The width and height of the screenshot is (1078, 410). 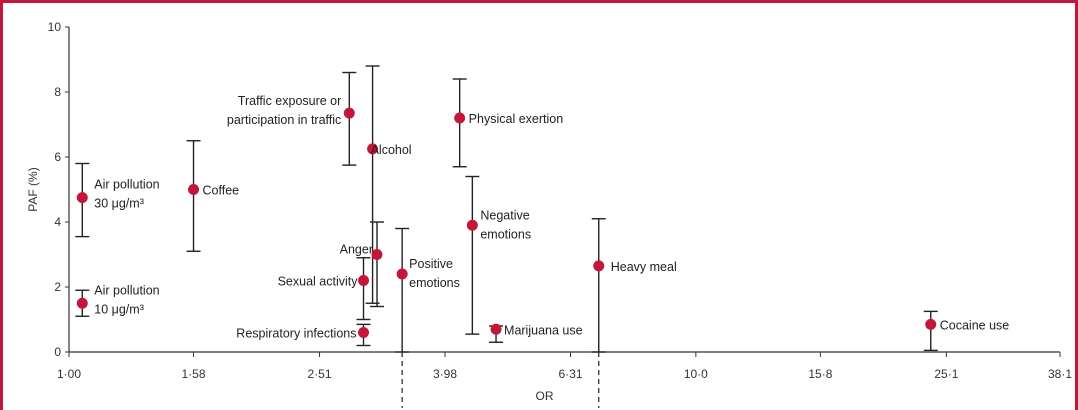 What do you see at coordinates (434, 273) in the screenshot?
I see `point-label: Positive emotions` at bounding box center [434, 273].